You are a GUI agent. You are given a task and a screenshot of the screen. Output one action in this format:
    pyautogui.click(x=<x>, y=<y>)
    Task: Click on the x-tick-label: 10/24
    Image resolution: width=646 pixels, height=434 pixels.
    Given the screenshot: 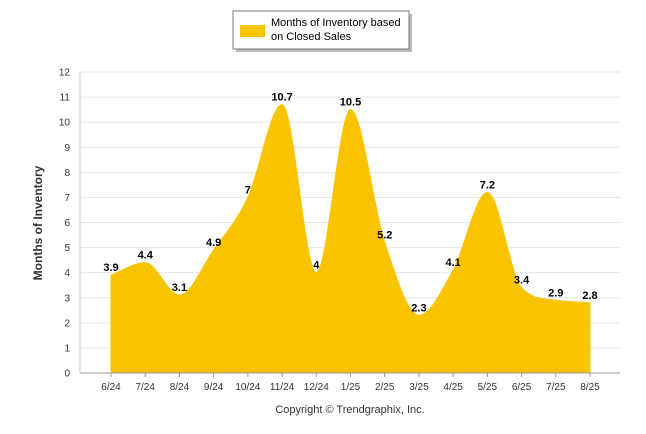 What is the action you would take?
    pyautogui.click(x=247, y=387)
    